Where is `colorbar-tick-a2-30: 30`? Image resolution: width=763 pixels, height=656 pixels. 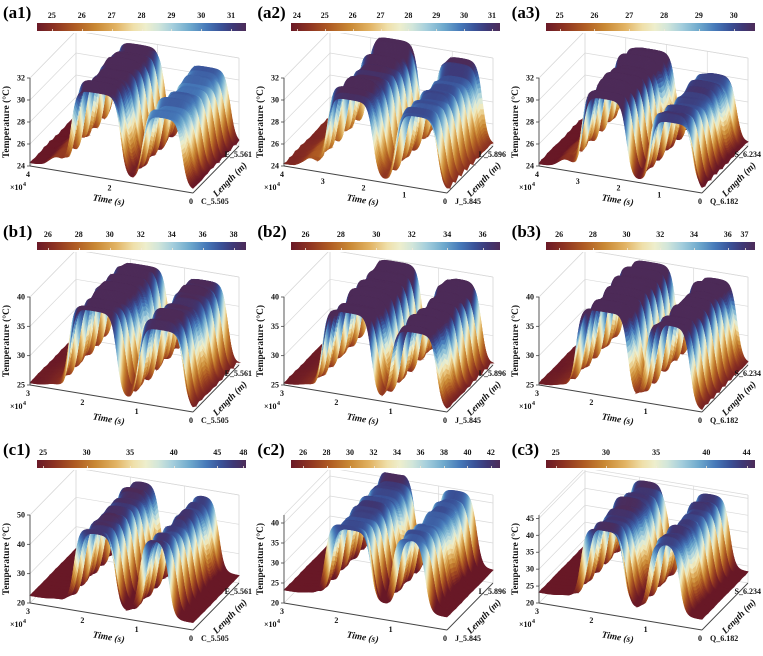 colorbar-tick-a2-30: 30 is located at coordinates (464, 15).